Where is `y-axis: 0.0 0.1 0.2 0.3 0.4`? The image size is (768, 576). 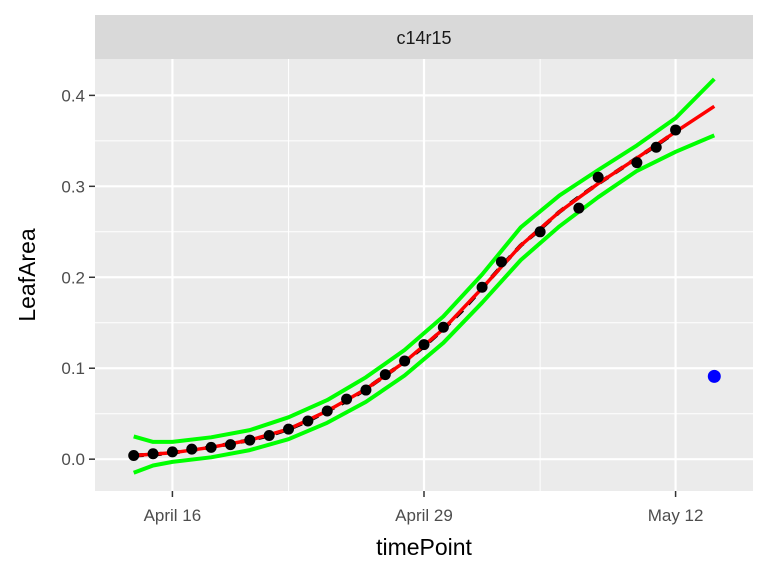 y-axis: 0.0 0.1 0.2 0.3 0.4 is located at coordinates (78, 277).